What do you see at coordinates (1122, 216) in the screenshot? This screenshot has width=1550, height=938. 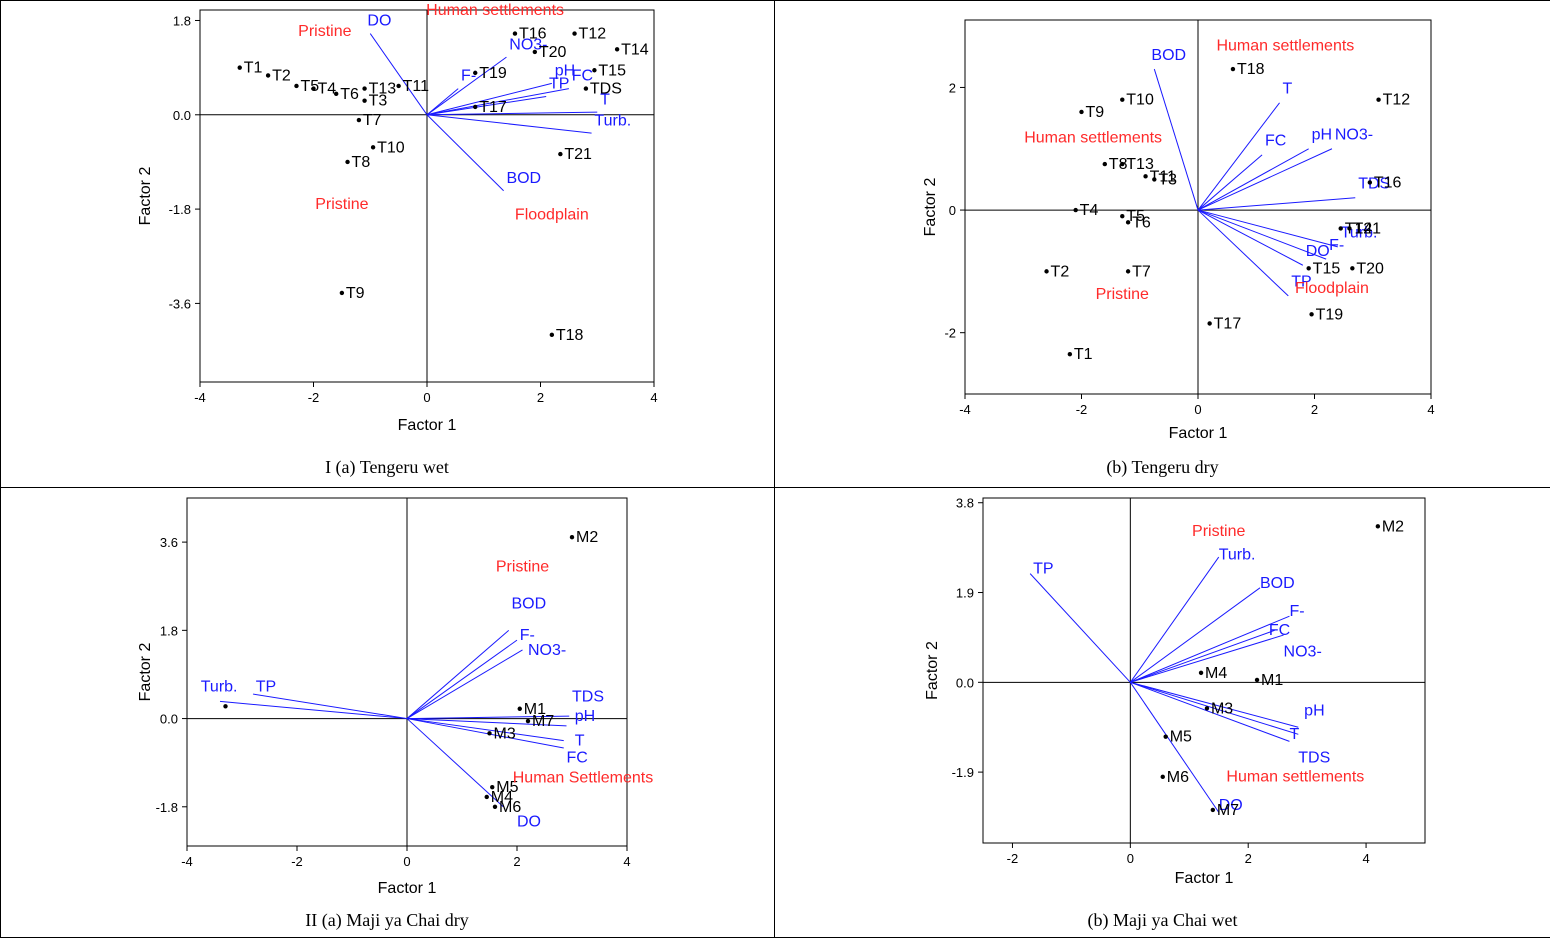 I see `data-point-t5` at bounding box center [1122, 216].